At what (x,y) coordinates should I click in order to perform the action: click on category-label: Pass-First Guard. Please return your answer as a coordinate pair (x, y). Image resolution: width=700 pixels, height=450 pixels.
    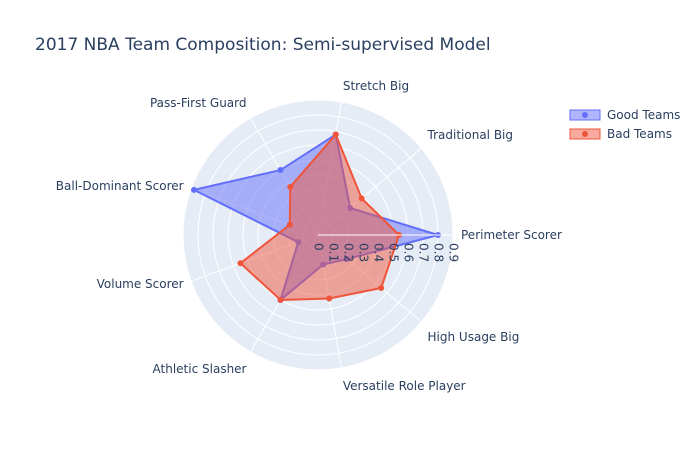
    Looking at the image, I should click on (198, 103).